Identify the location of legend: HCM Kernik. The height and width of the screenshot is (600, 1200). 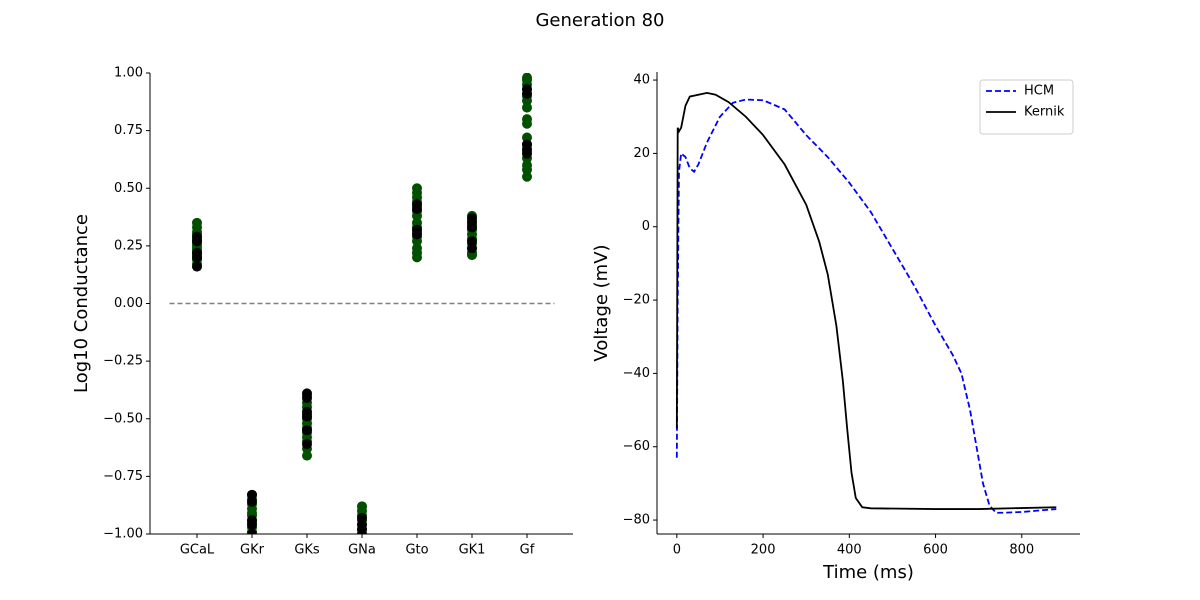
(1026, 107).